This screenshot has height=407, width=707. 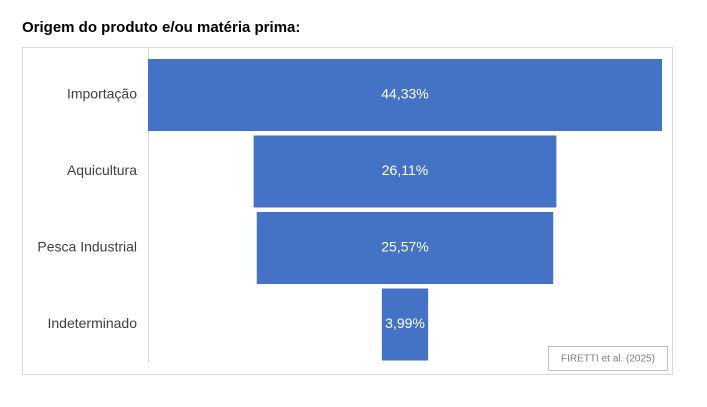 I want to click on data-label: 44,33%, so click(x=404, y=94).